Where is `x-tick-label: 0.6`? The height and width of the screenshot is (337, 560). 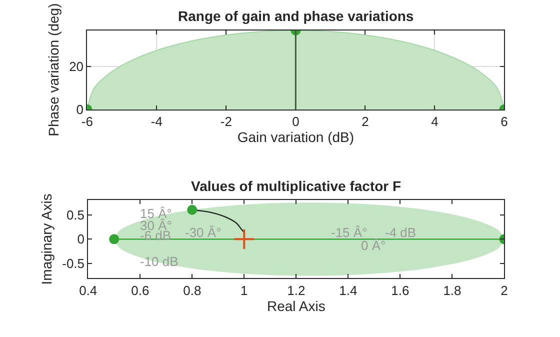 x-tick-label: 0.6 is located at coordinates (140, 290).